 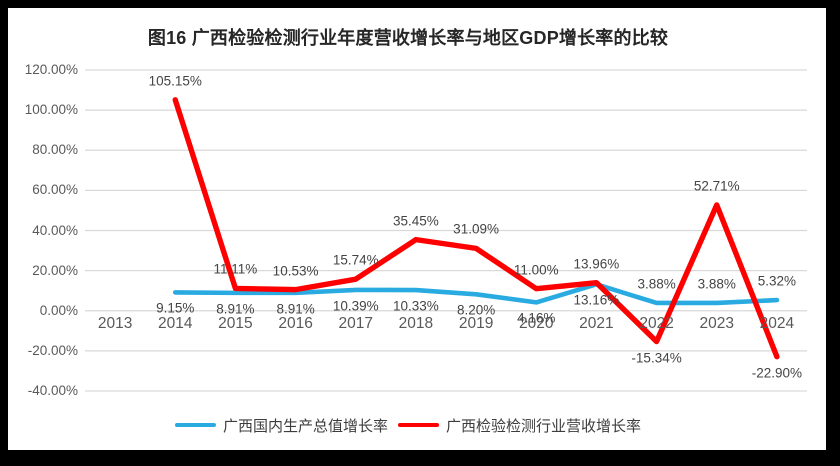 I want to click on legend-item-revenue: 广西检验检测行业营收增长率, so click(x=519, y=425).